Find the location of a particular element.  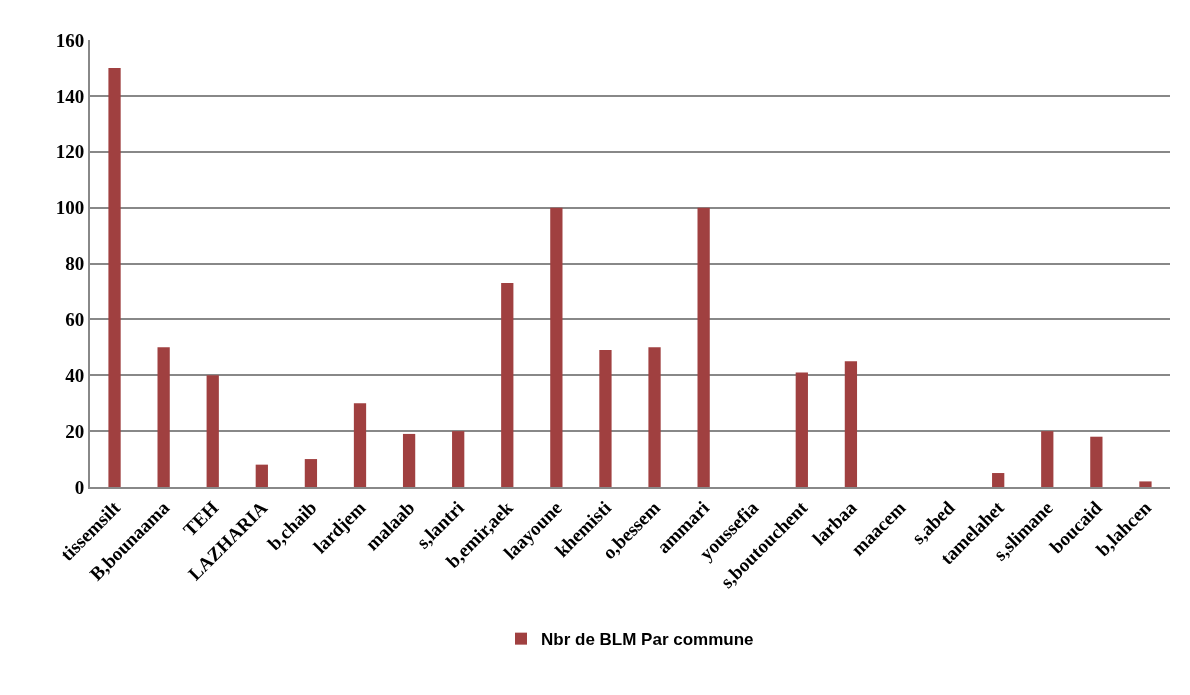

y-tick-label: 140 is located at coordinates (70, 96).